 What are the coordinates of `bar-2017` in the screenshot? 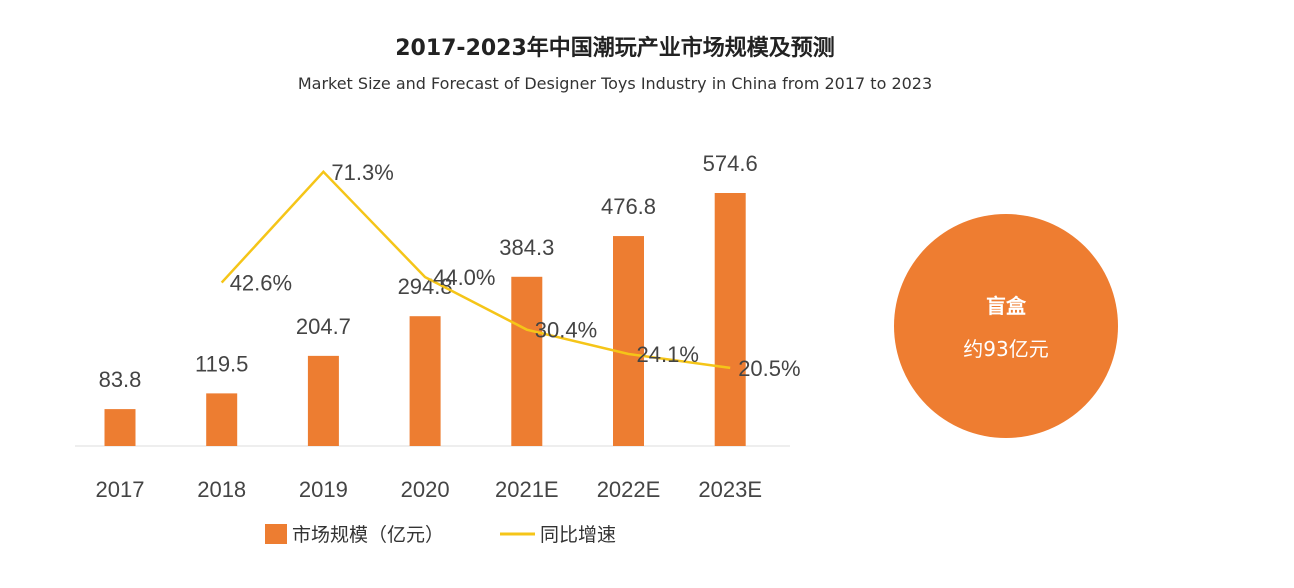 It's located at (120, 427).